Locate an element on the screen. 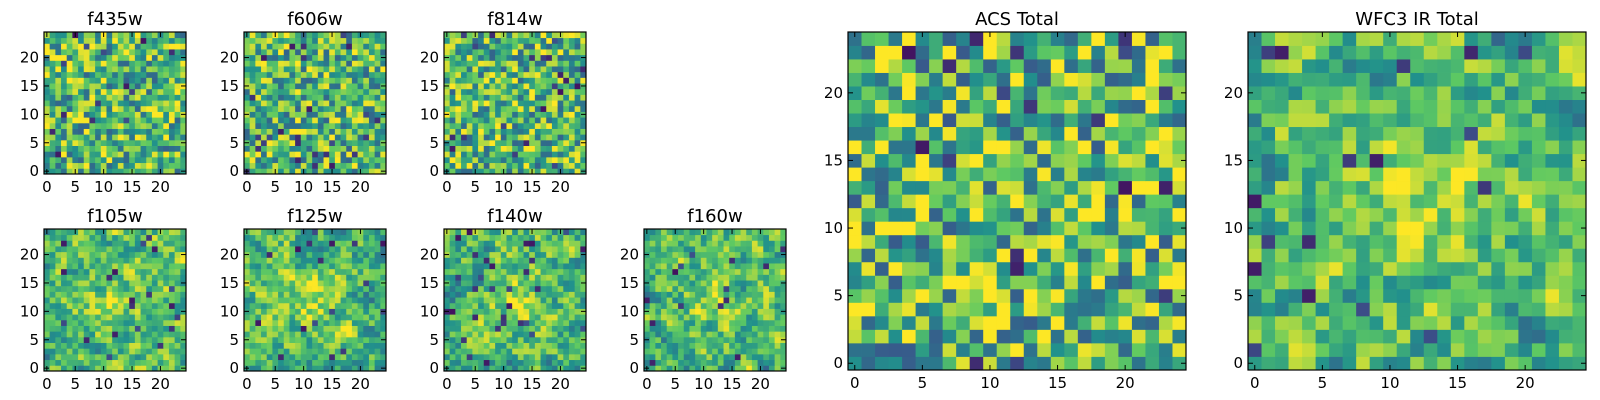  y-tick-label: 5 is located at coordinates (34, 340).